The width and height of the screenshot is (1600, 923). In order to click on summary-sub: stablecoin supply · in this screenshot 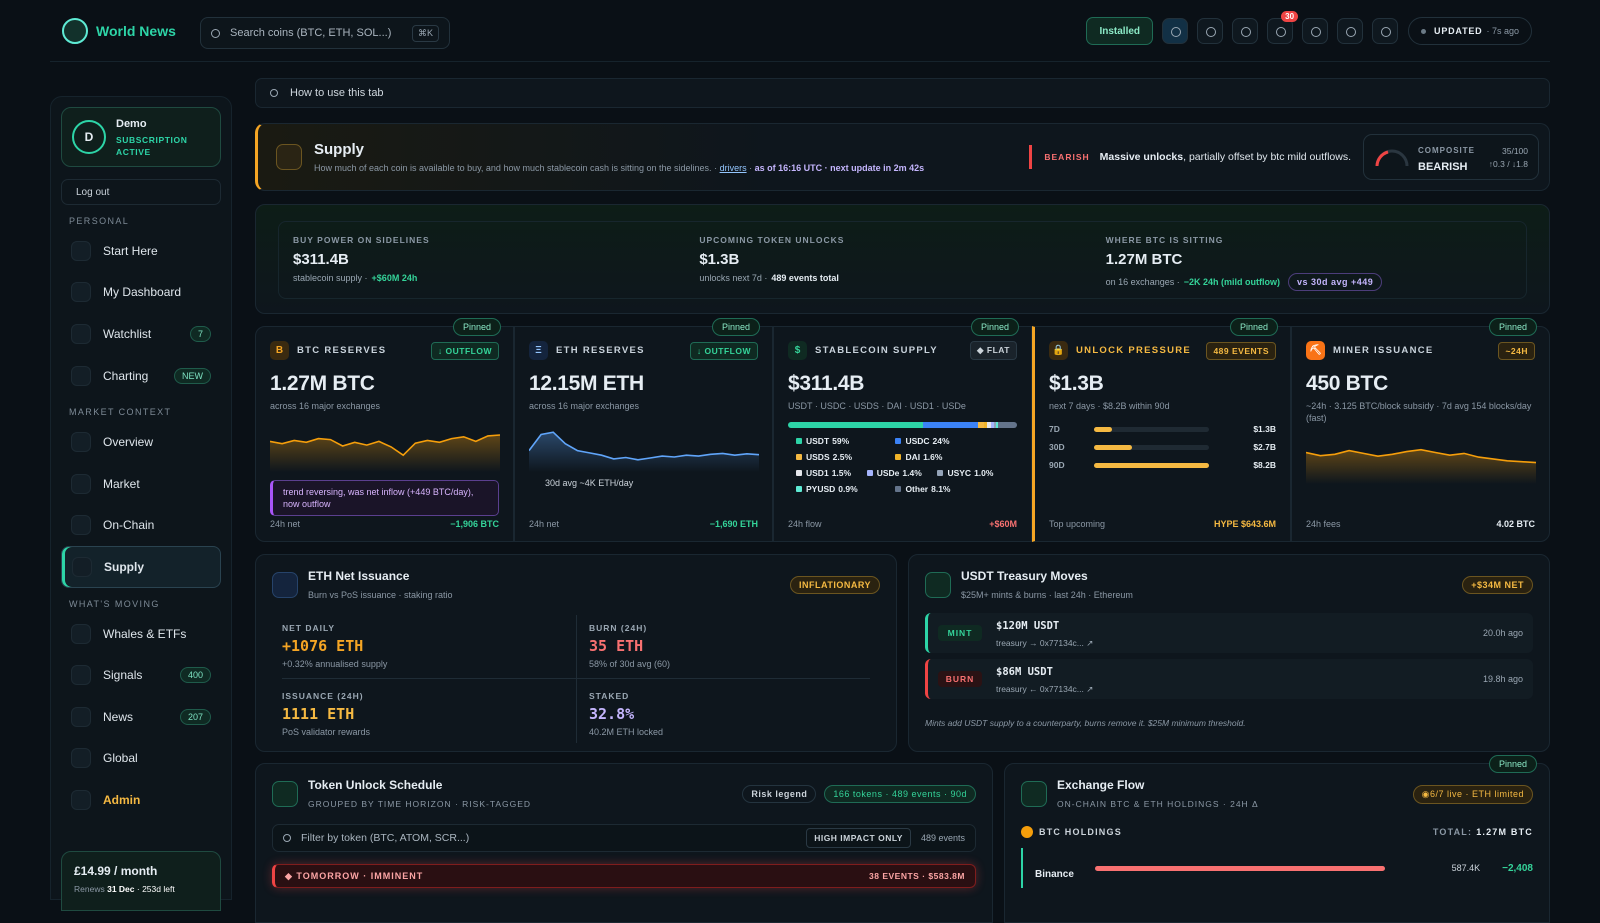, I will do `click(330, 278)`.